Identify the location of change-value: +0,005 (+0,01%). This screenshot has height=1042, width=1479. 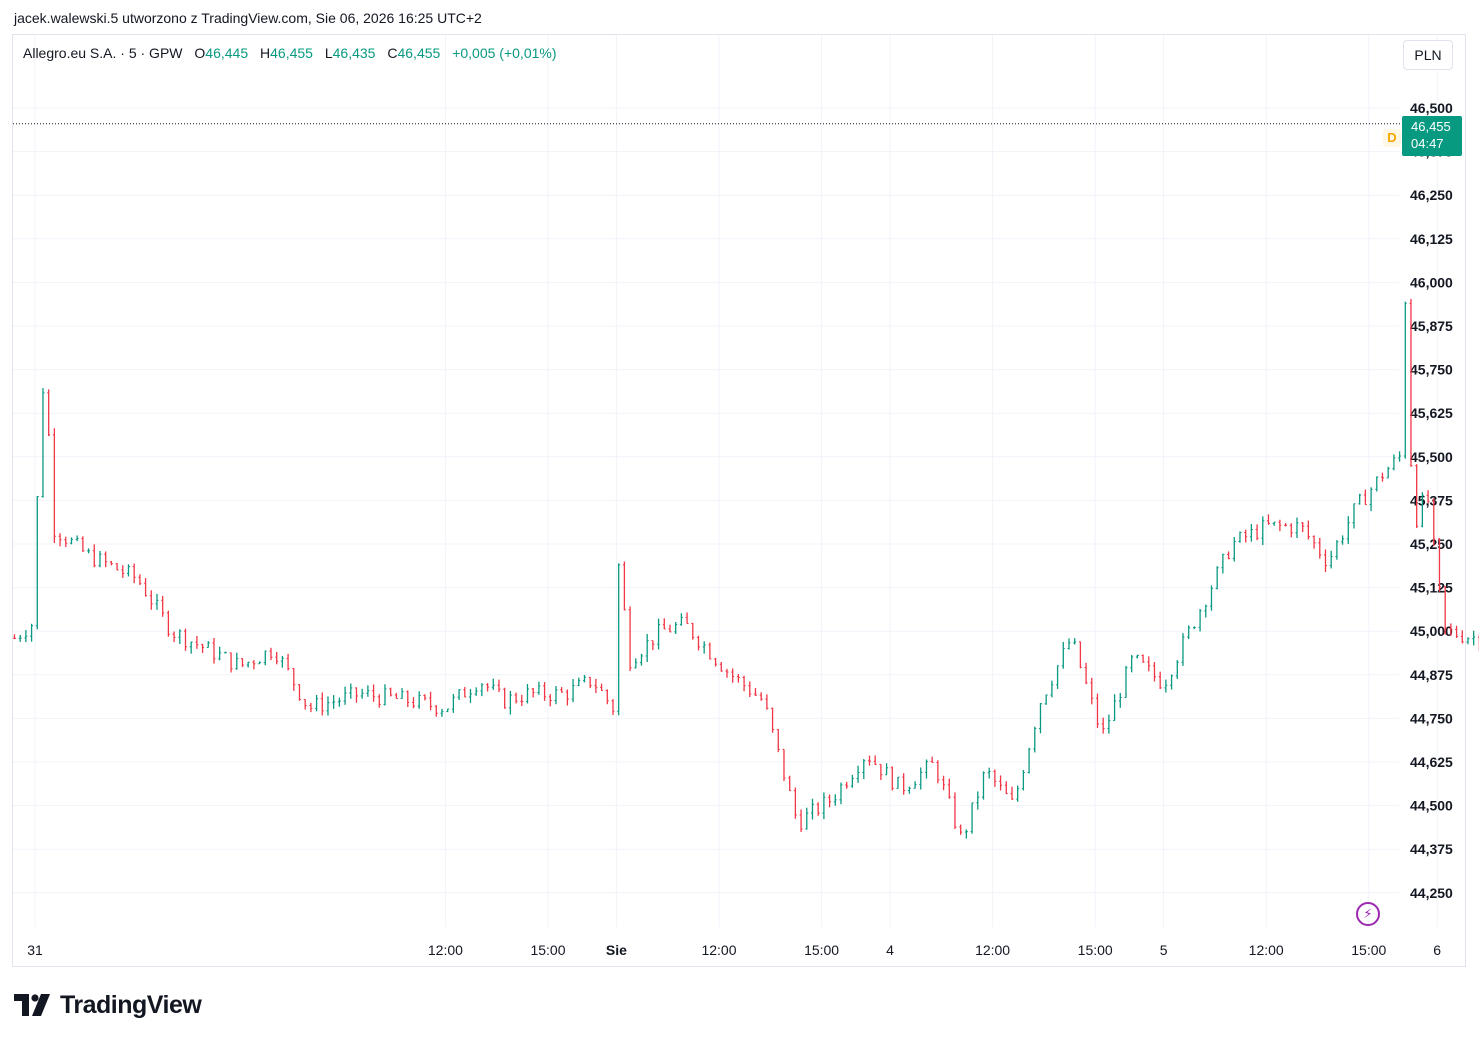
(504, 53).